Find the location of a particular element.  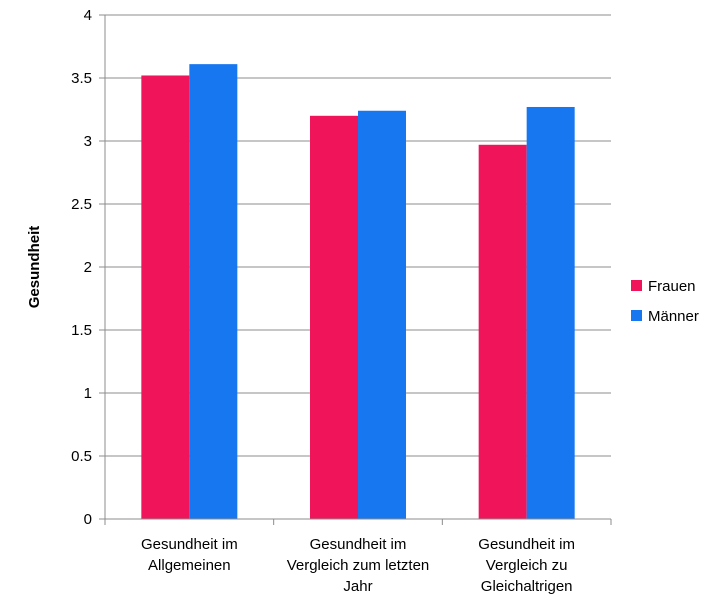

y-tick-label: 1.5 is located at coordinates (81, 330).